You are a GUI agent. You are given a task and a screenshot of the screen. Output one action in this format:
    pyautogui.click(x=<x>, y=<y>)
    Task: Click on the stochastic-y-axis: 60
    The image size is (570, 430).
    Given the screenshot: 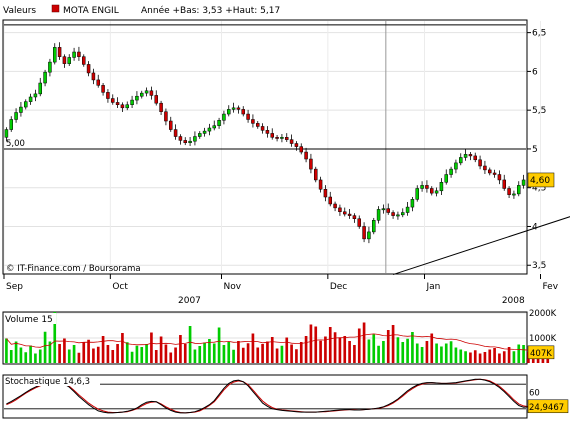 What is the action you would take?
    pyautogui.click(x=534, y=393)
    